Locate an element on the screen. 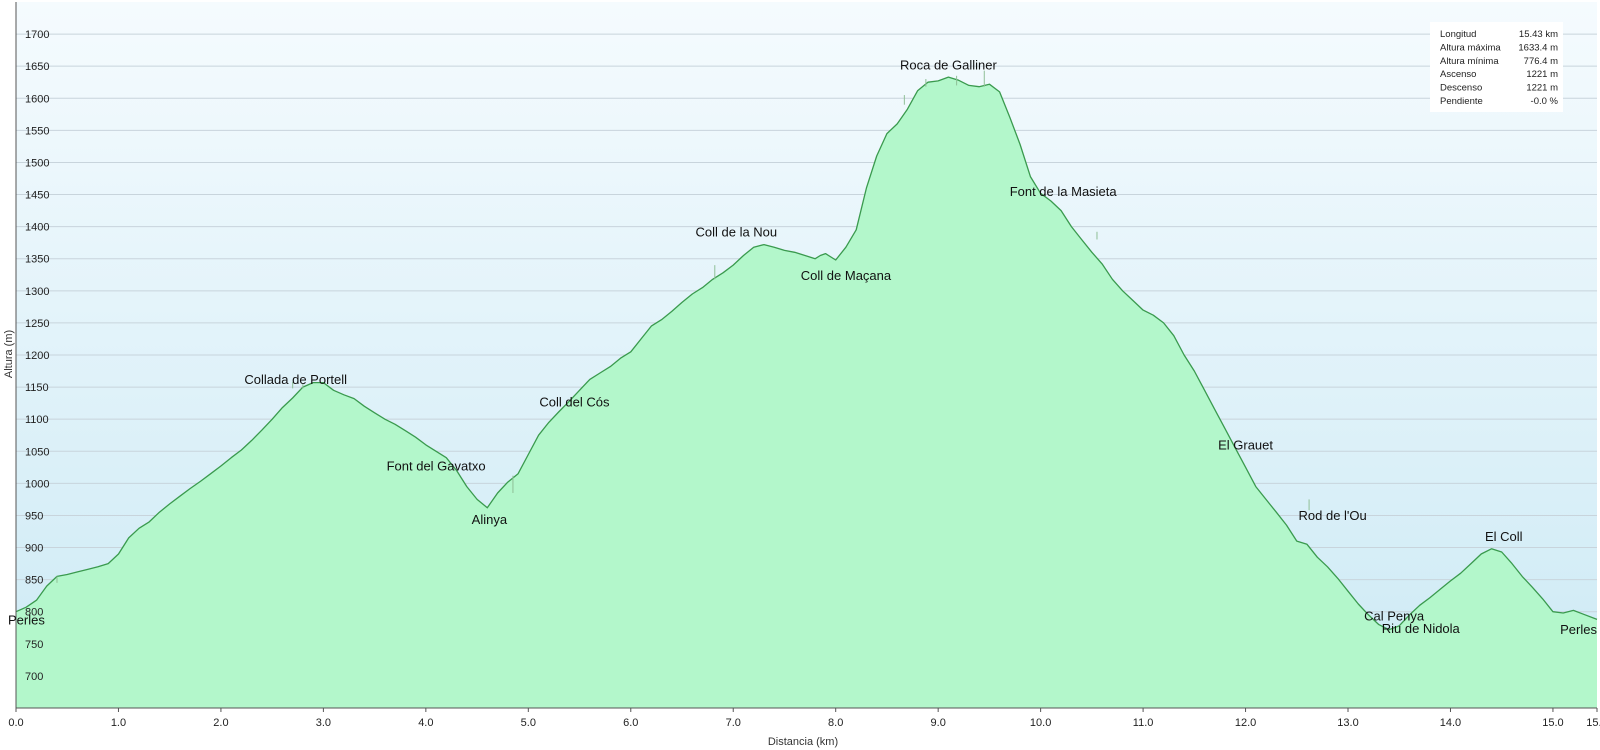 This screenshot has height=750, width=1600. waypoint-label: Cal Penya is located at coordinates (1394, 616).